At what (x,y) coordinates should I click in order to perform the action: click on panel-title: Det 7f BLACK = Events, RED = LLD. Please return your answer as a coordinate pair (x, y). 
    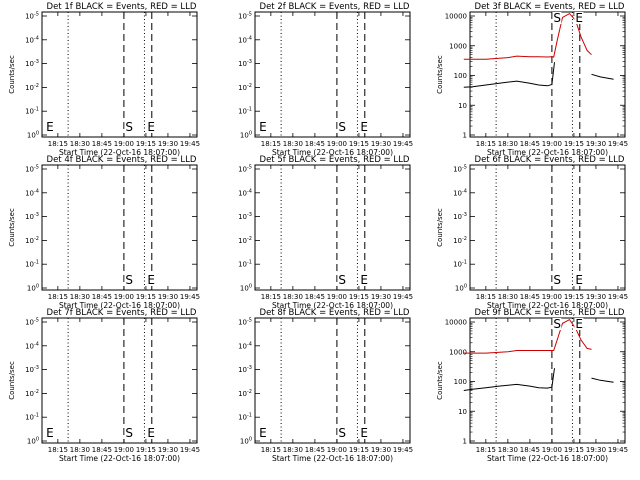
    Looking at the image, I should click on (122, 313).